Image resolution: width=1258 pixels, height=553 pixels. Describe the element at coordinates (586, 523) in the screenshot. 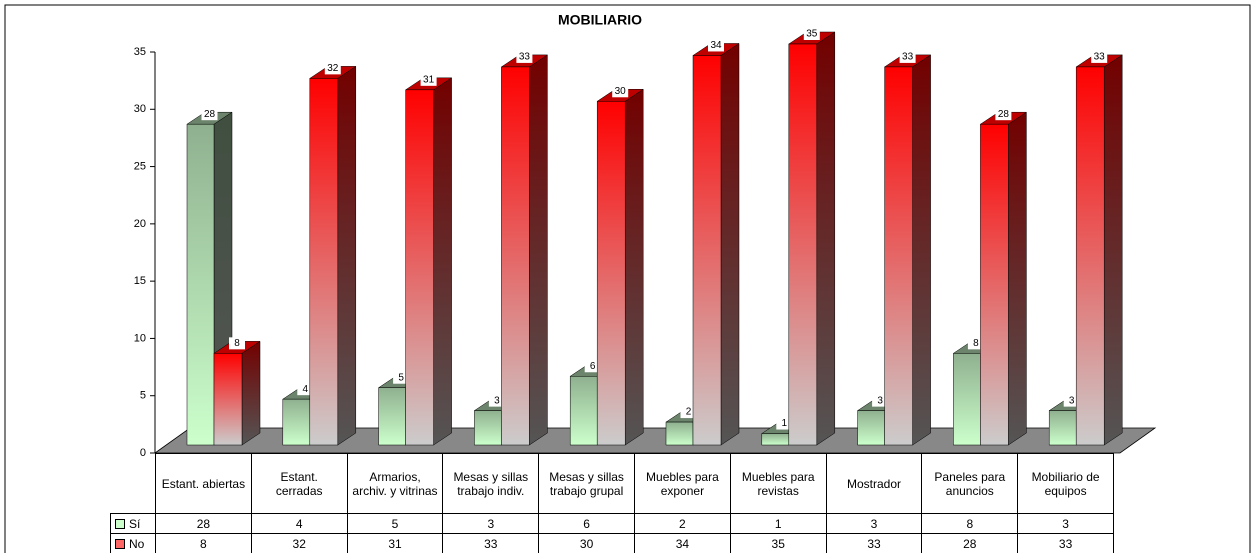

I see `table-value: 6` at that location.